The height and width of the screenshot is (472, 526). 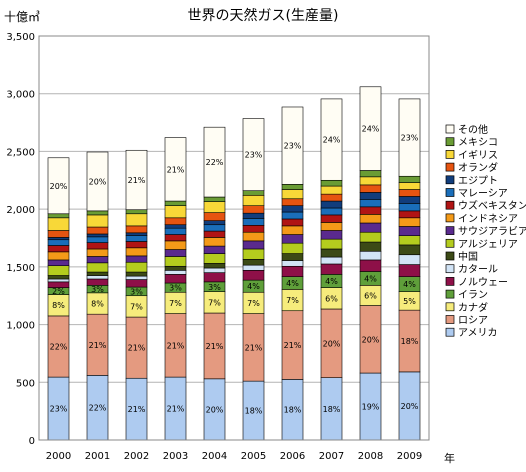 What do you see at coordinates (488, 244) in the screenshot?
I see `legend-label: アルジェリア` at bounding box center [488, 244].